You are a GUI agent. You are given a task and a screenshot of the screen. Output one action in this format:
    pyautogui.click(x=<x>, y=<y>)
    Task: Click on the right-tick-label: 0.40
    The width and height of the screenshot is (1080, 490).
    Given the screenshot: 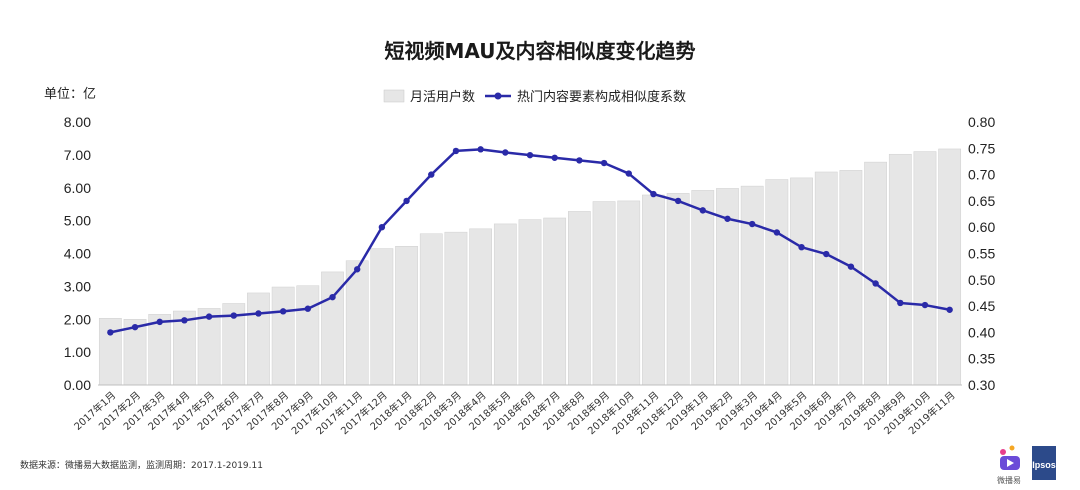 What is the action you would take?
    pyautogui.click(x=981, y=332)
    